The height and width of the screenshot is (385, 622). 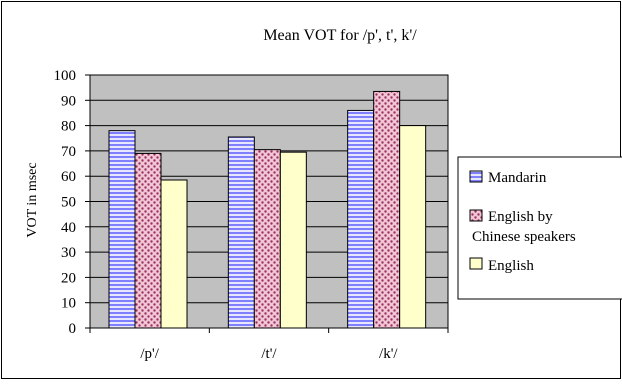 I want to click on y-tick-label: 70, so click(x=68, y=152).